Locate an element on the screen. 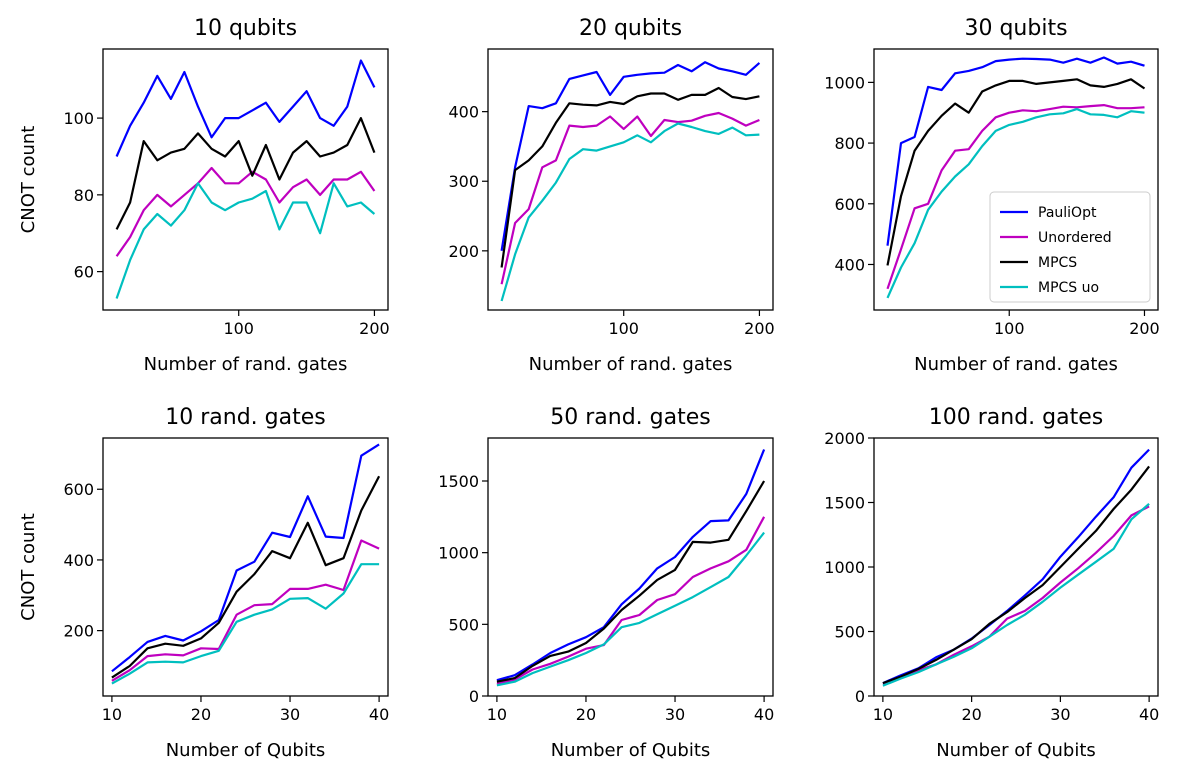 The image size is (1183, 780). legend: PauliOpt Unordered MPCS MPCS uo is located at coordinates (1070, 247).